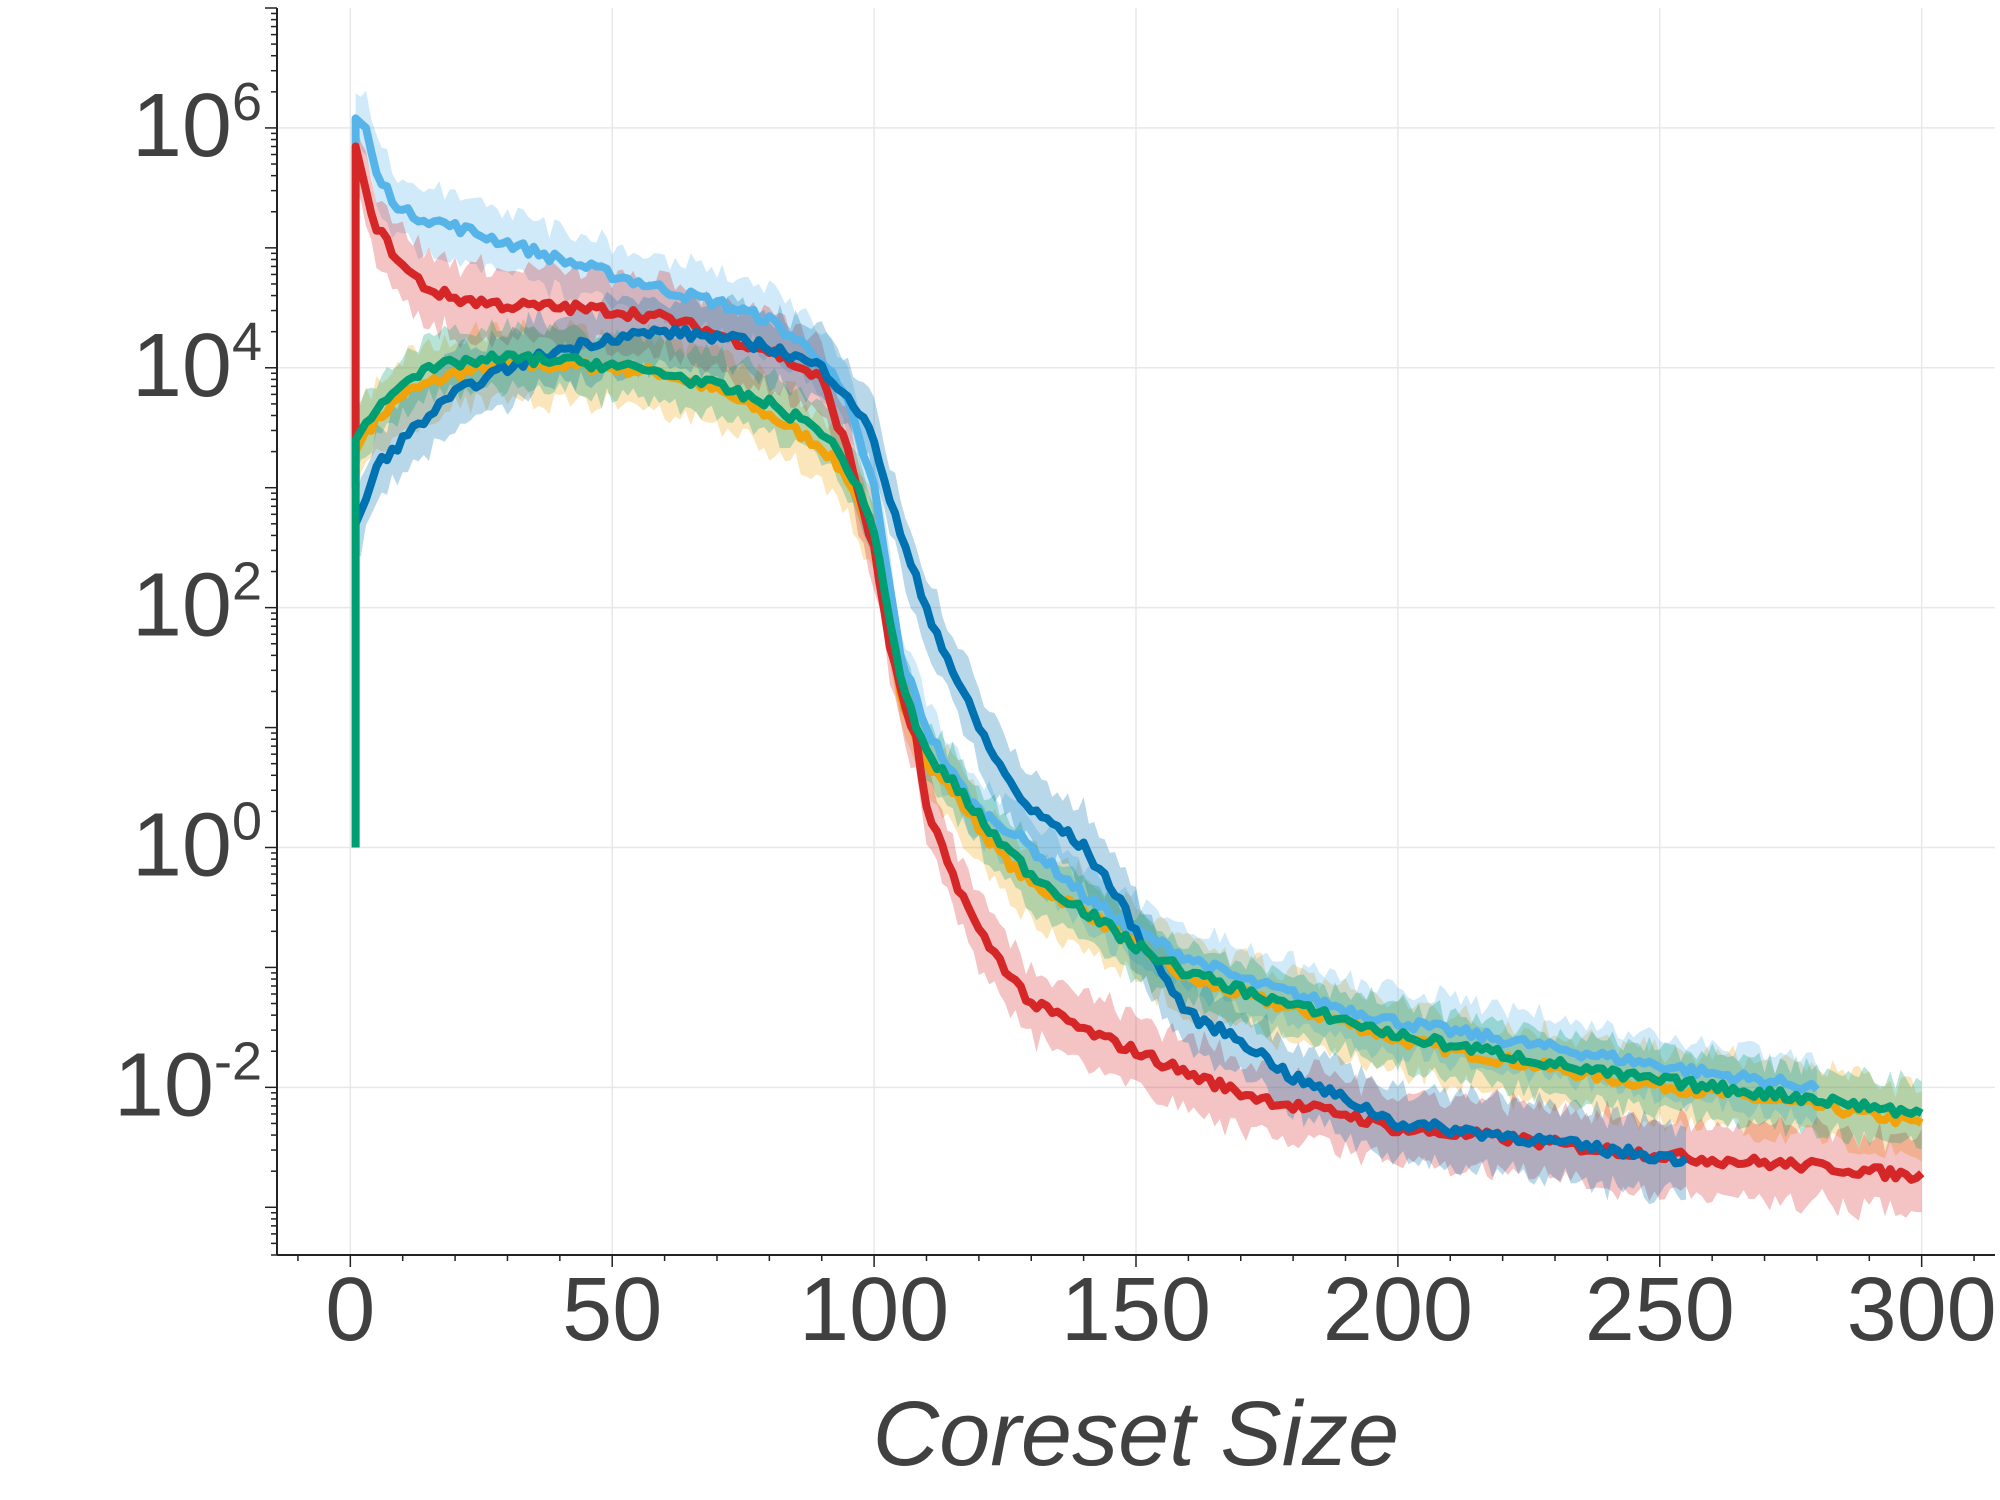 This screenshot has height=1500, width=2000. Describe the element at coordinates (350, 1310) in the screenshot. I see `x-tick-label-0: 0` at that location.